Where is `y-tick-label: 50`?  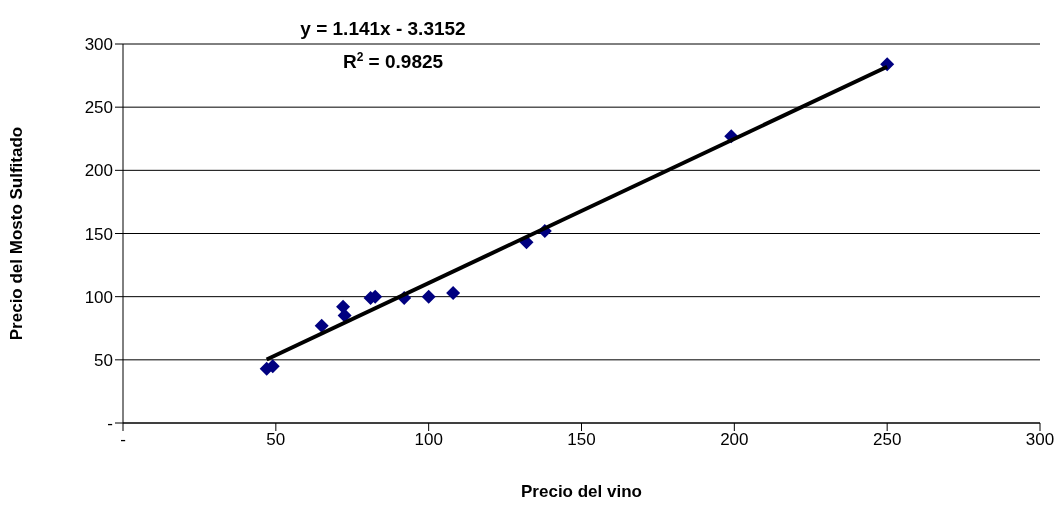 y-tick-label: 50 is located at coordinates (103, 360).